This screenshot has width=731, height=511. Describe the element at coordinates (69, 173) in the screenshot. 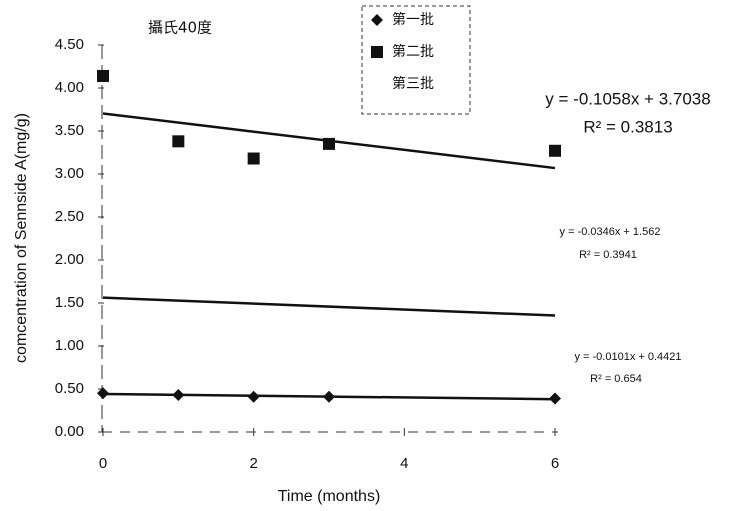

I see `y-tick-label: 3.00` at that location.